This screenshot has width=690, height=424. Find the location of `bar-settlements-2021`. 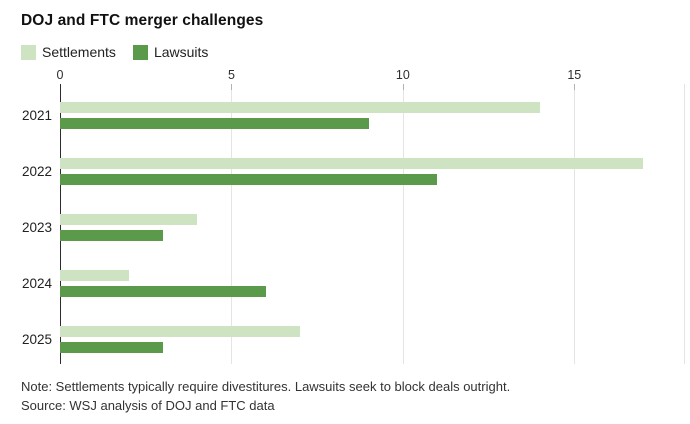

bar-settlements-2021 is located at coordinates (300, 107).